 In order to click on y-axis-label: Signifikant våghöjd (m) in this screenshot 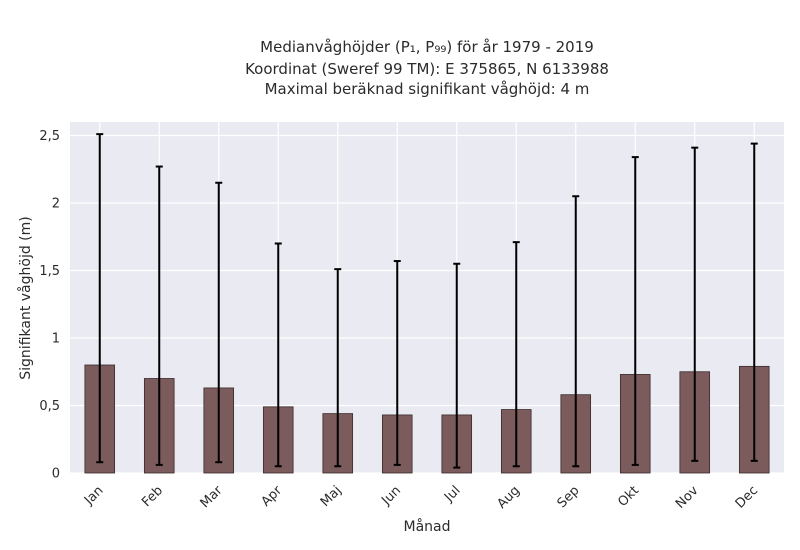, I will do `click(25, 297)`.